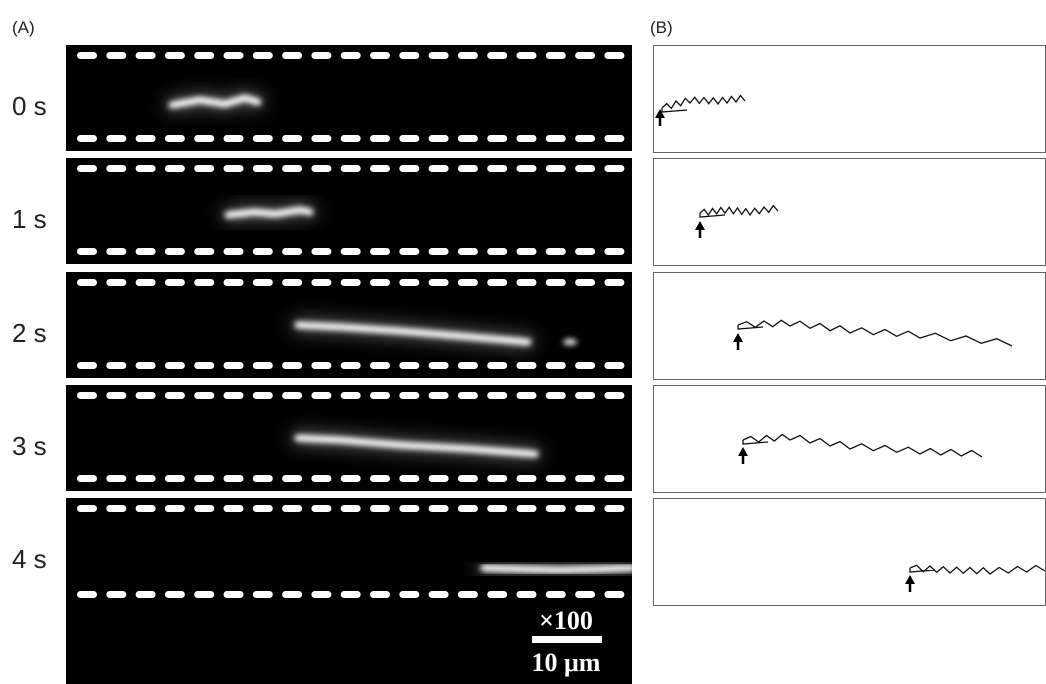  What do you see at coordinates (29, 559) in the screenshot?
I see `time-label: 4 s` at bounding box center [29, 559].